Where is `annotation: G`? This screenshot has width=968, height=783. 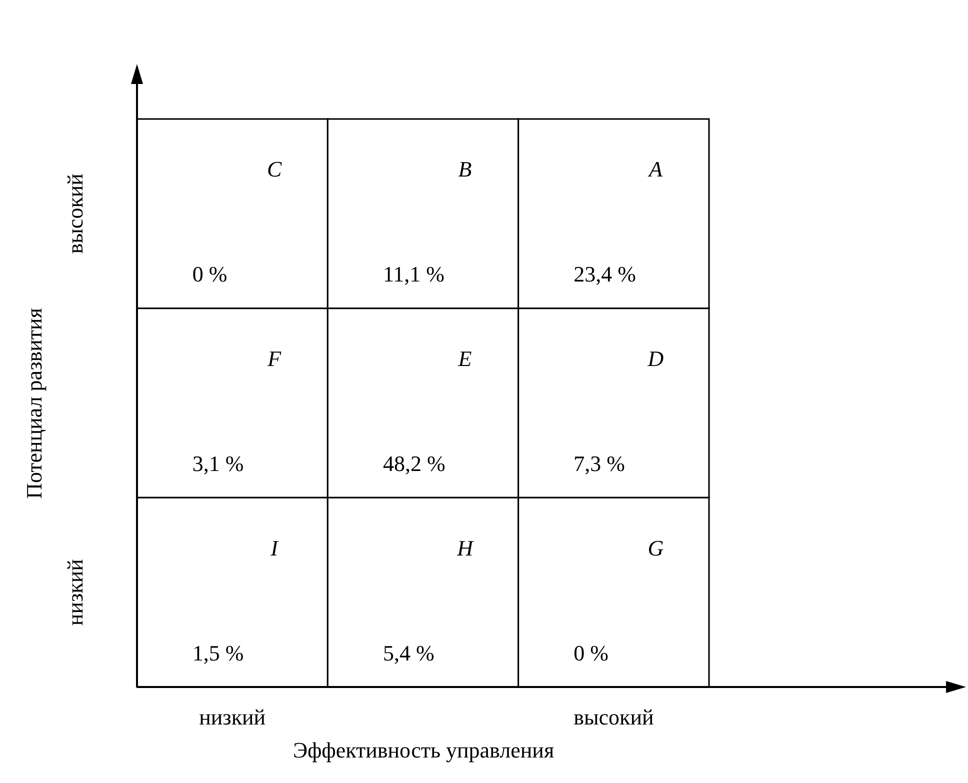
annotation: G is located at coordinates (656, 547).